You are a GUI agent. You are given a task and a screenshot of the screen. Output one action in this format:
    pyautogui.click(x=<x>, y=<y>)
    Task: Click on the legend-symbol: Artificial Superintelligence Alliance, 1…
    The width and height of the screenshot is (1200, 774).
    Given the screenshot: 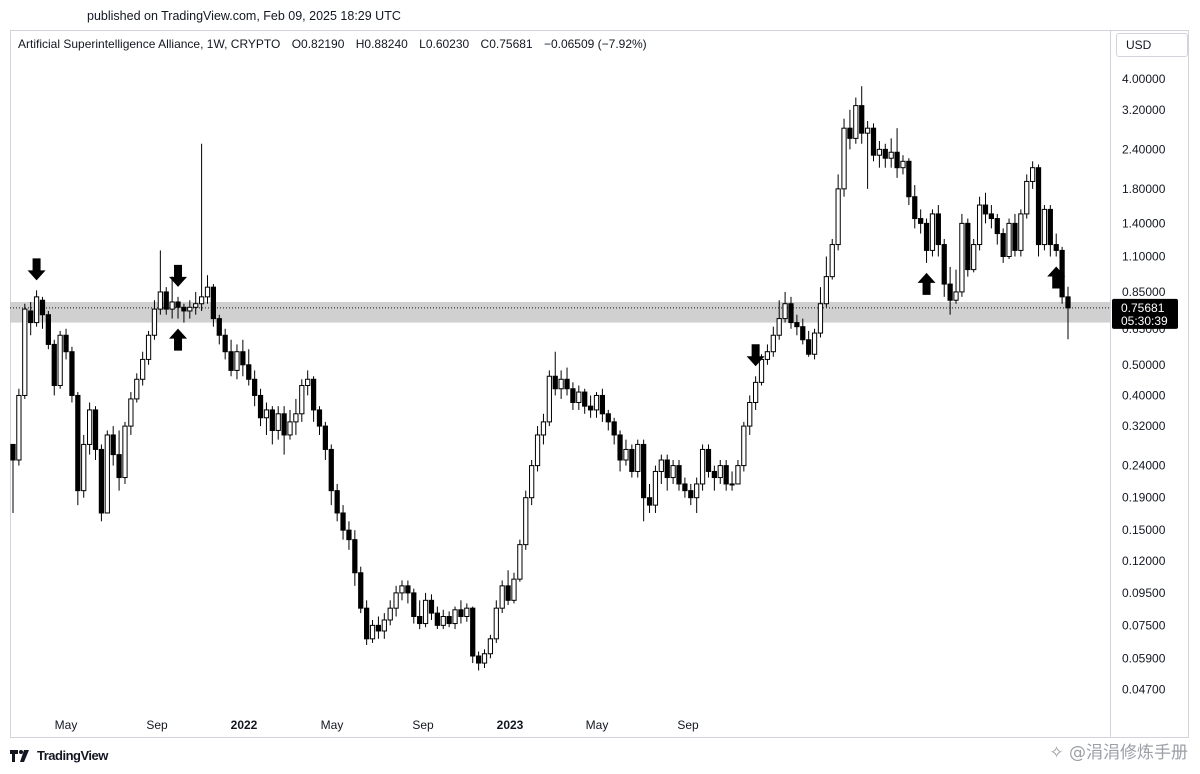 What is the action you would take?
    pyautogui.click(x=149, y=44)
    